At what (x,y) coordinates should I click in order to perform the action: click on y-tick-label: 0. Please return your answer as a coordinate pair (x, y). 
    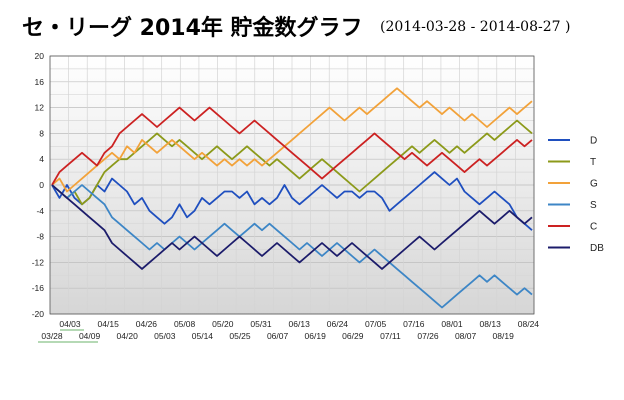
    Looking at the image, I should click on (41, 185).